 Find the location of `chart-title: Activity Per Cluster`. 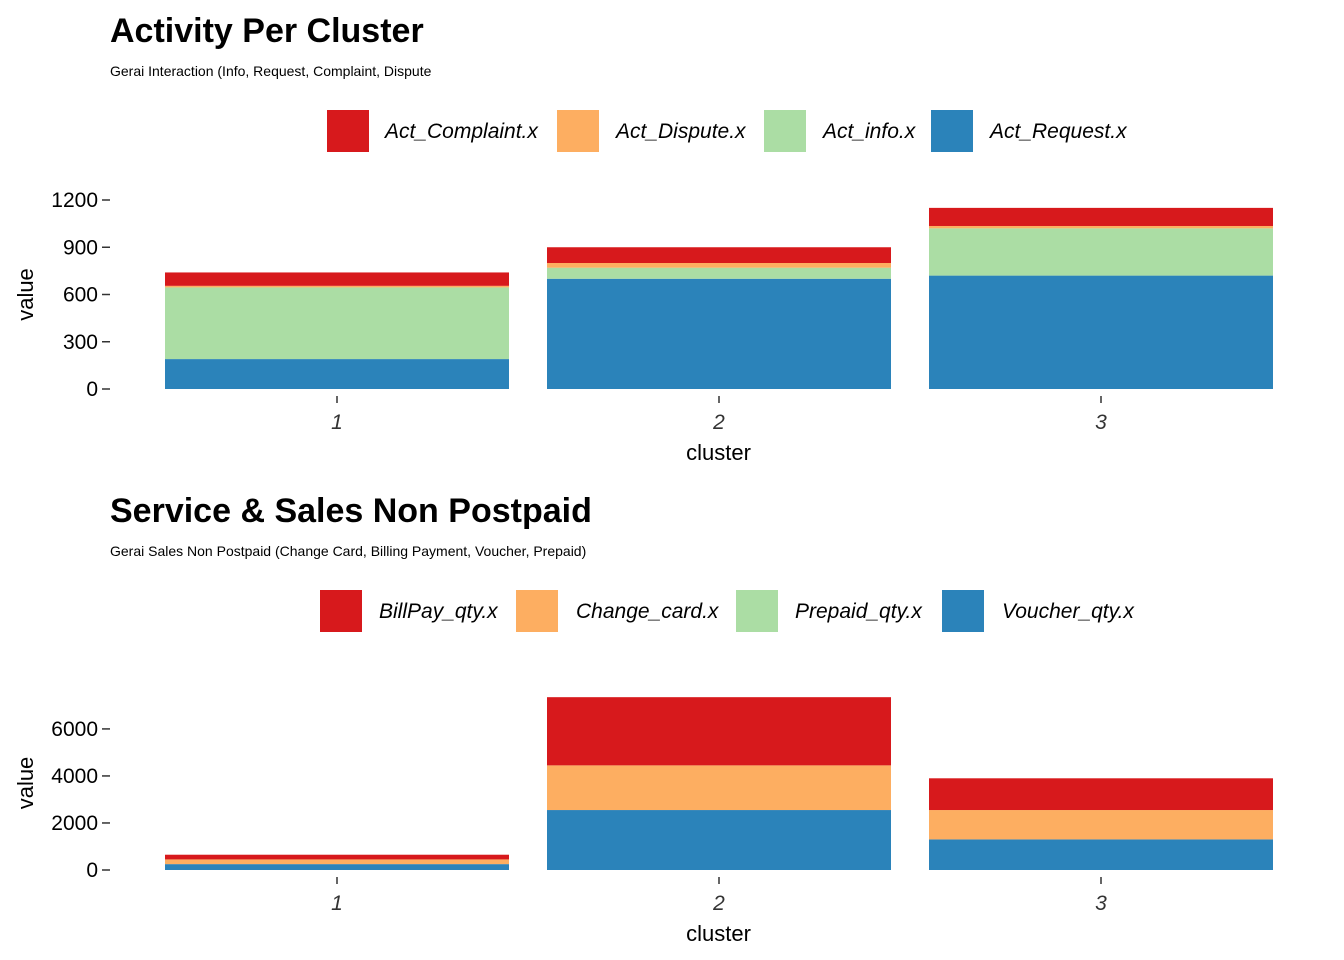

chart-title: Activity Per Cluster is located at coordinates (267, 31).